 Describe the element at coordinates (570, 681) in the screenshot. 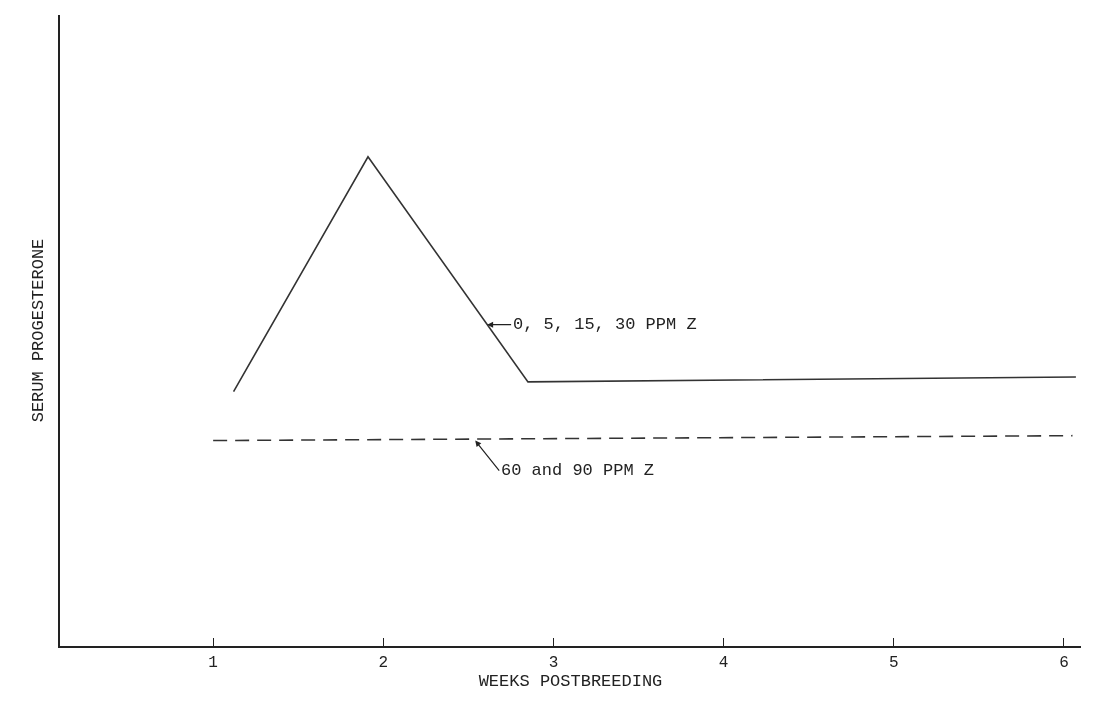

I see `x-axis-title: WEEKS POSTBREEDING` at that location.